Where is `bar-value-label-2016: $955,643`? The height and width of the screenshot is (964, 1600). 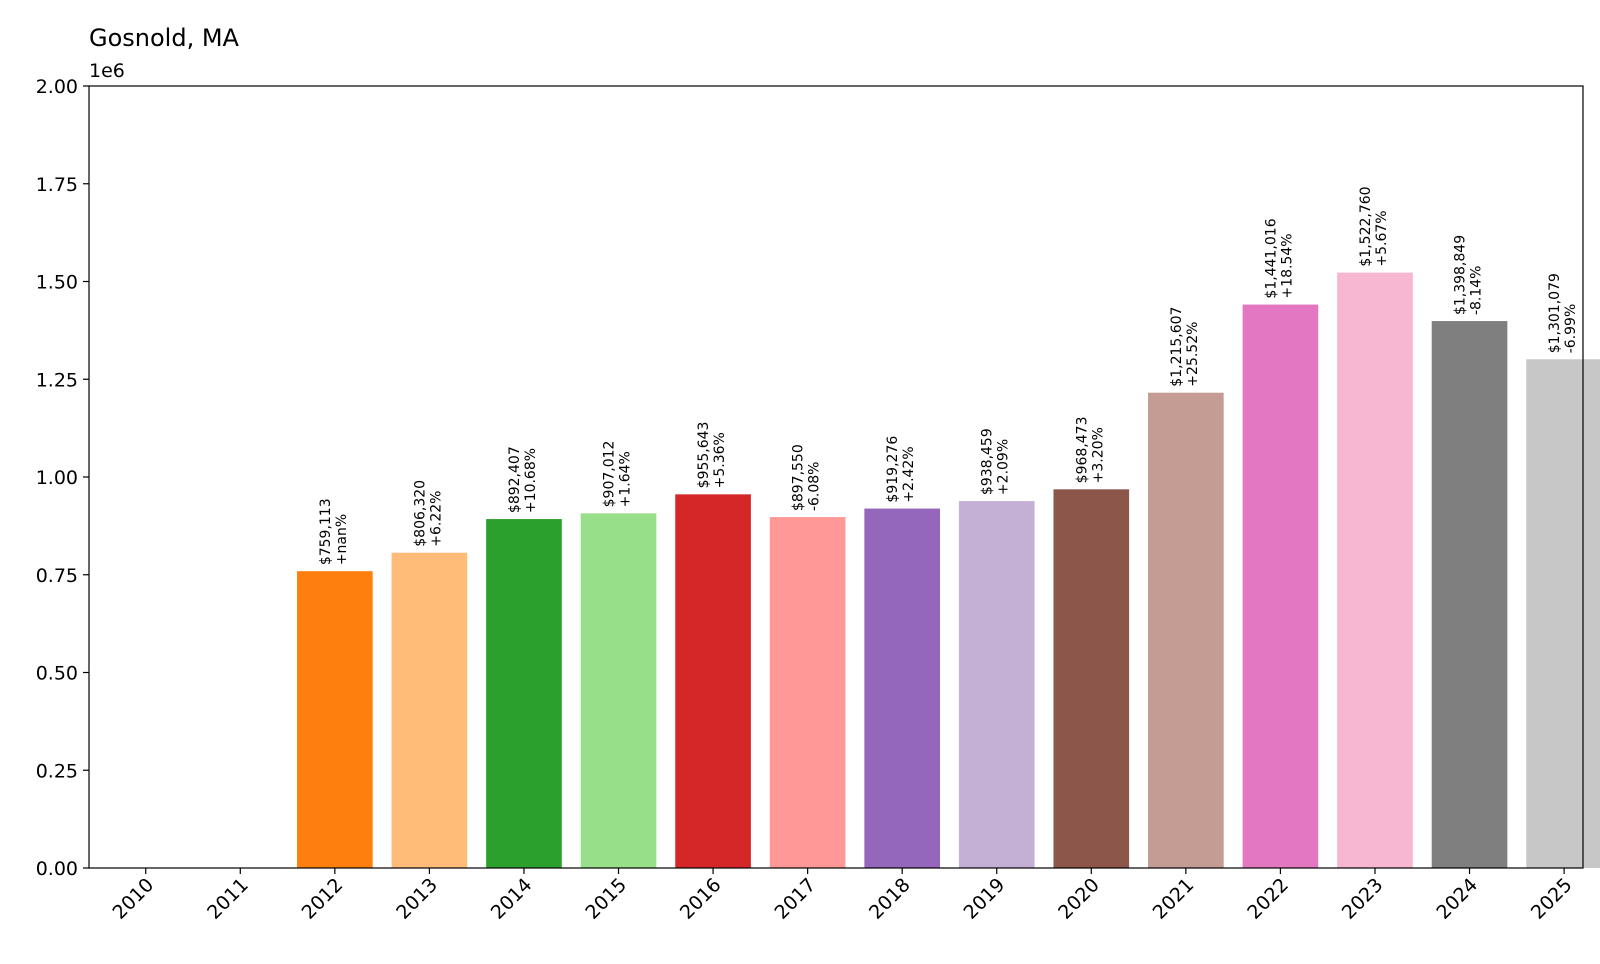 bar-value-label-2016: $955,643 is located at coordinates (704, 455).